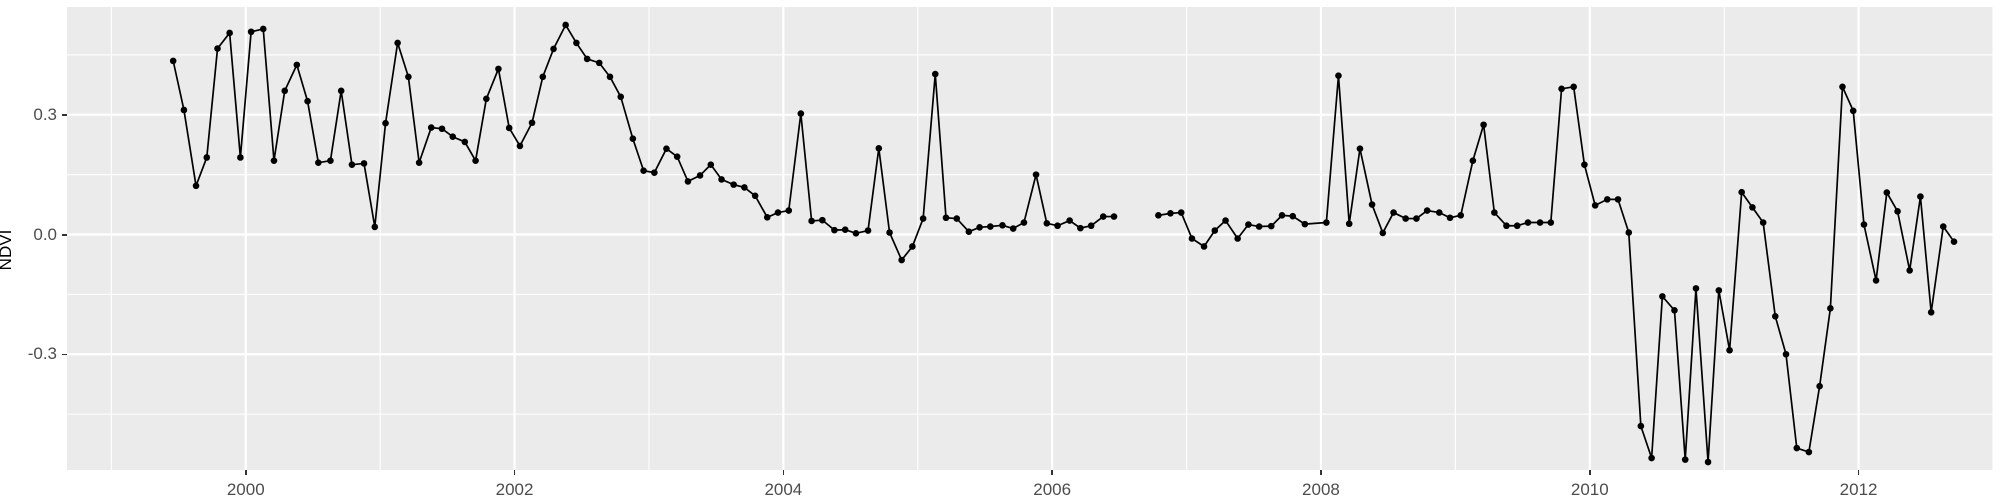 This screenshot has height=500, width=2000. I want to click on y-tick-label: -0.3, so click(42, 354).